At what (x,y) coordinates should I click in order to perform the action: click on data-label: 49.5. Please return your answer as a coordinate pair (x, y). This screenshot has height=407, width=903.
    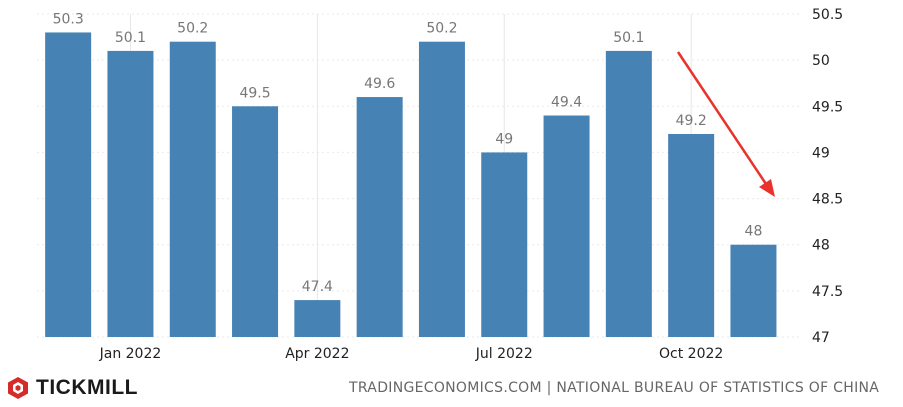
    Looking at the image, I should click on (254, 93).